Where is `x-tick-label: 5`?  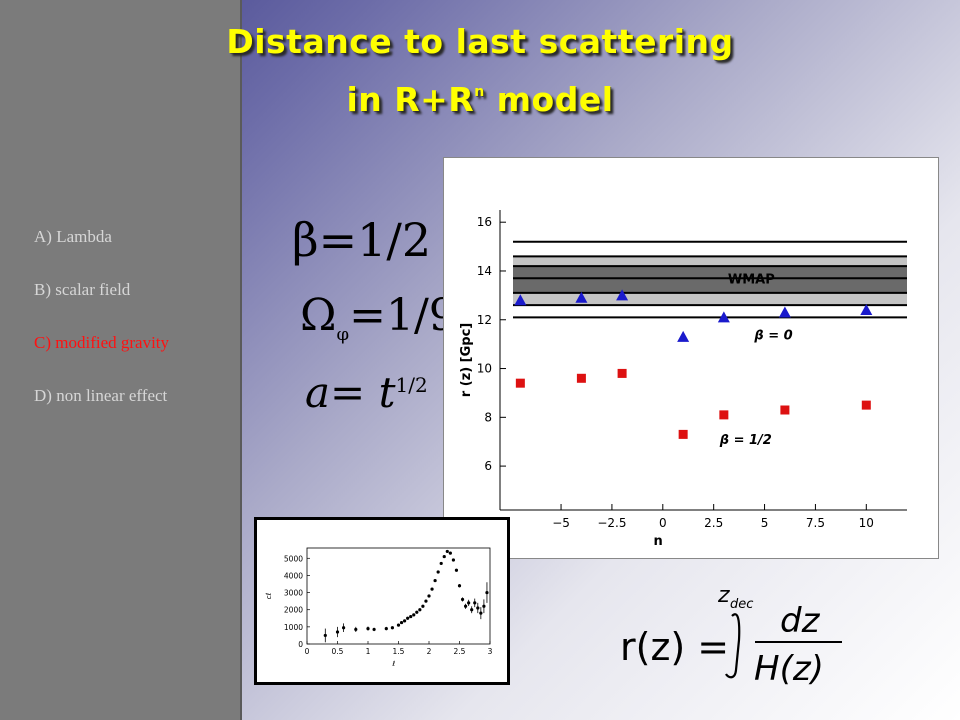
x-tick-label: 5 is located at coordinates (765, 523).